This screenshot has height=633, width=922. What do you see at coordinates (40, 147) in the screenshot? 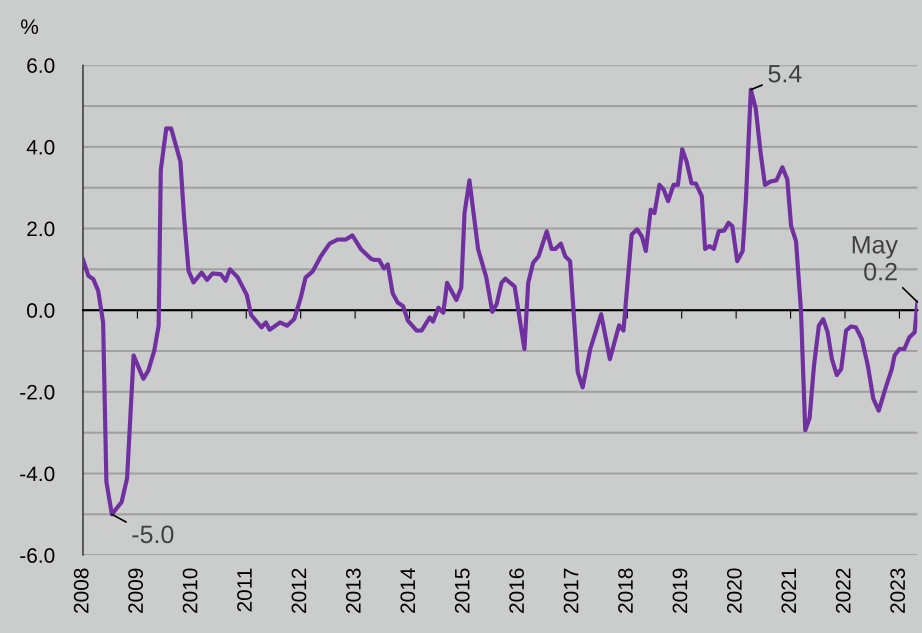
I see `y-tick-label: 4.0` at bounding box center [40, 147].